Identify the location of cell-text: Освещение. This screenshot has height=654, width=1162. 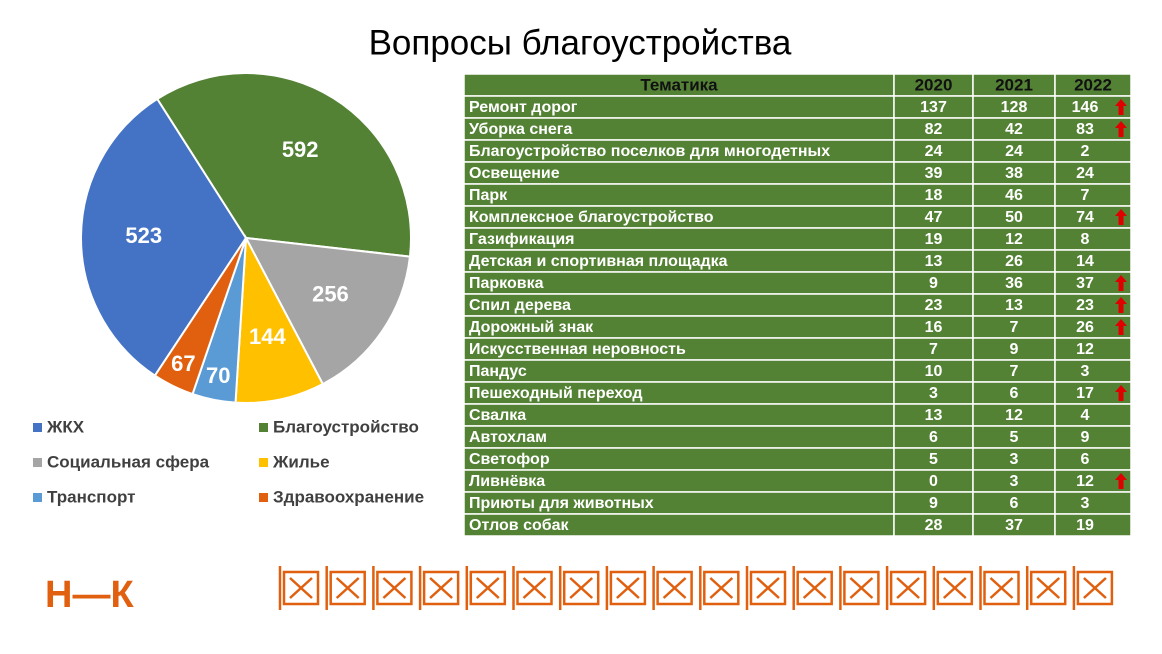
(514, 173).